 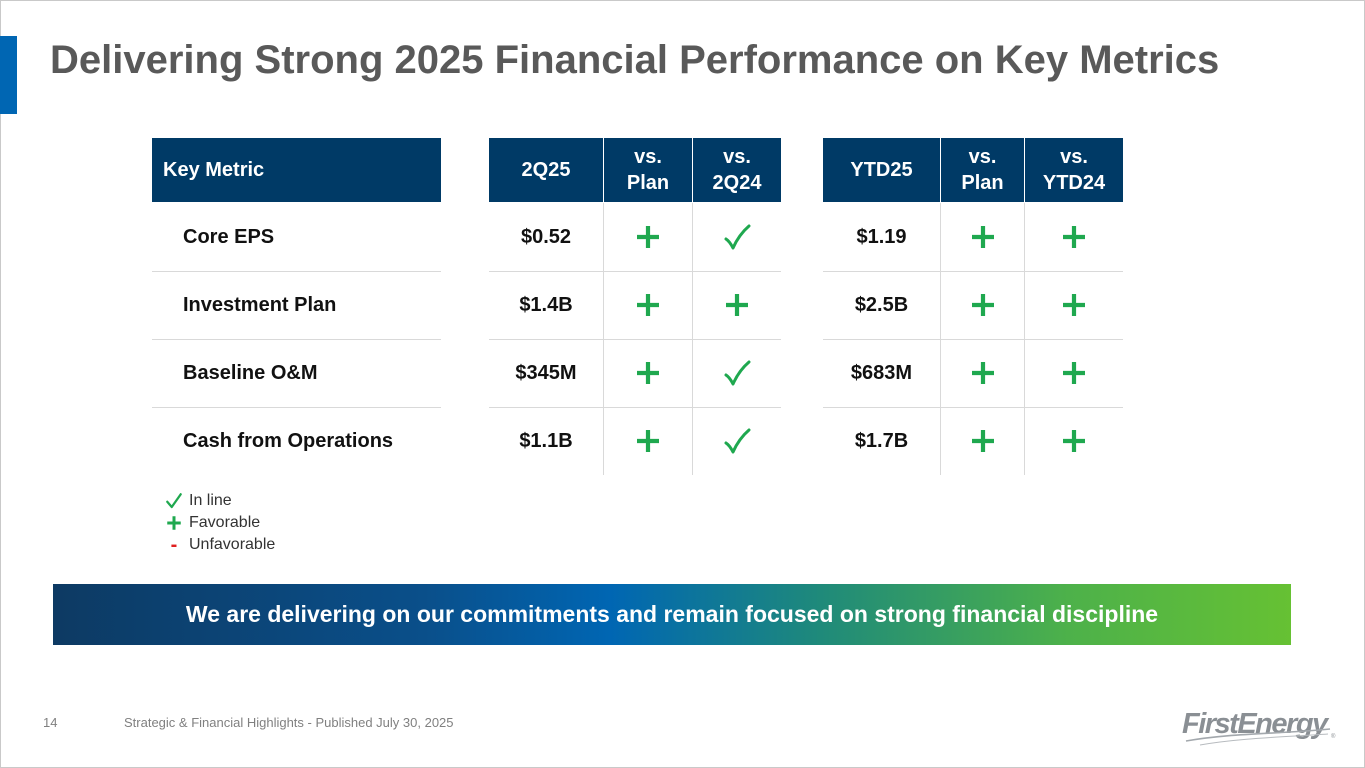 What do you see at coordinates (229, 236) in the screenshot?
I see `metric-name: Core EPS` at bounding box center [229, 236].